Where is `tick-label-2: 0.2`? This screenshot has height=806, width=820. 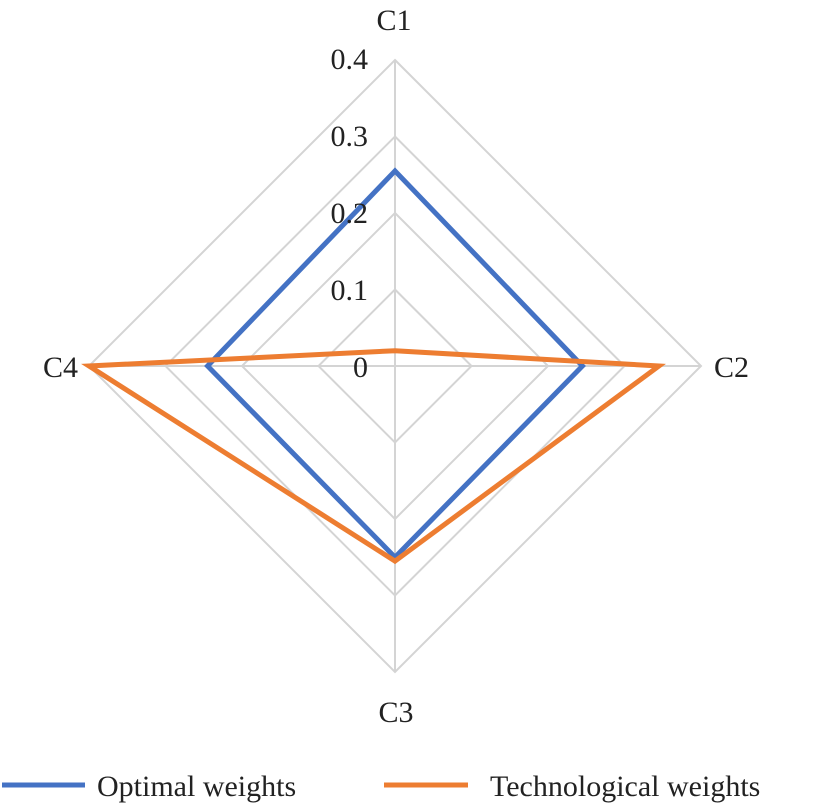
tick-label-2: 0.2 is located at coordinates (350, 213).